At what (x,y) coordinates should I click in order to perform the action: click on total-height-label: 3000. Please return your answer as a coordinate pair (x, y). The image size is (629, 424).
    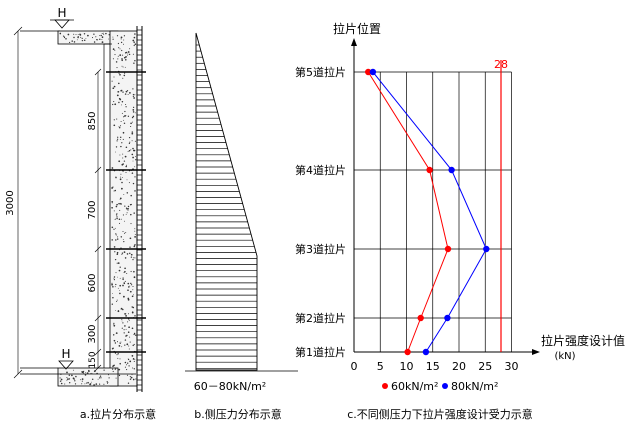
    Looking at the image, I should click on (10, 202).